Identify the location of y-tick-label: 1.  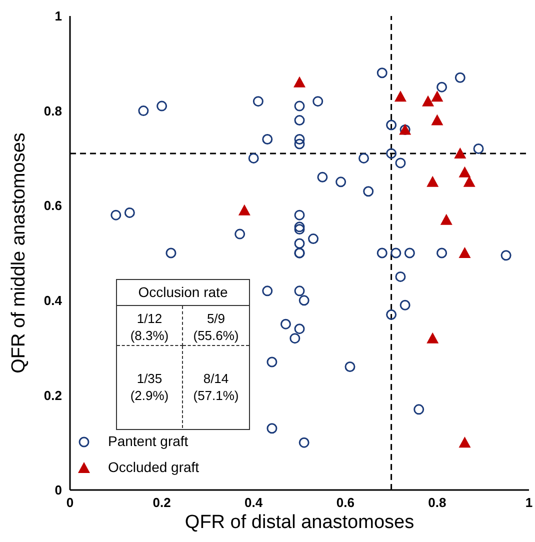
(58, 16).